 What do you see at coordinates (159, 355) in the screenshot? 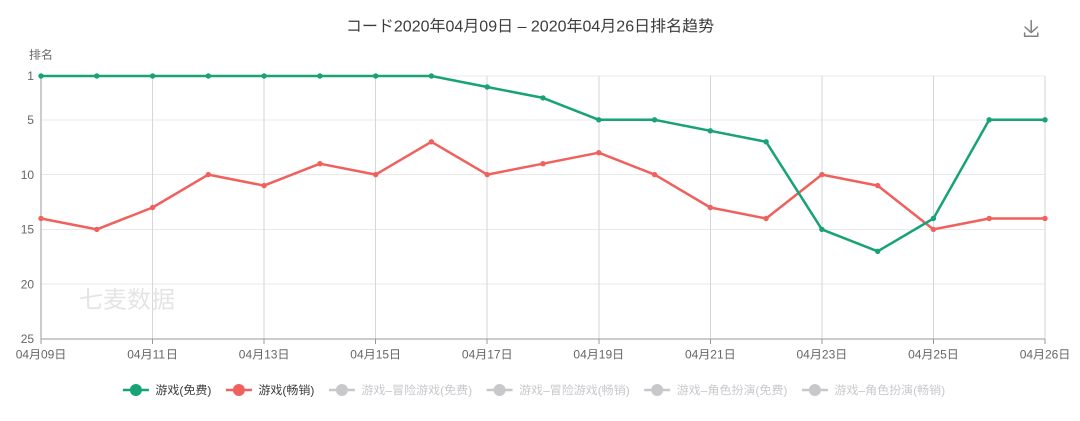
I see `svg-text: 11` at bounding box center [159, 355].